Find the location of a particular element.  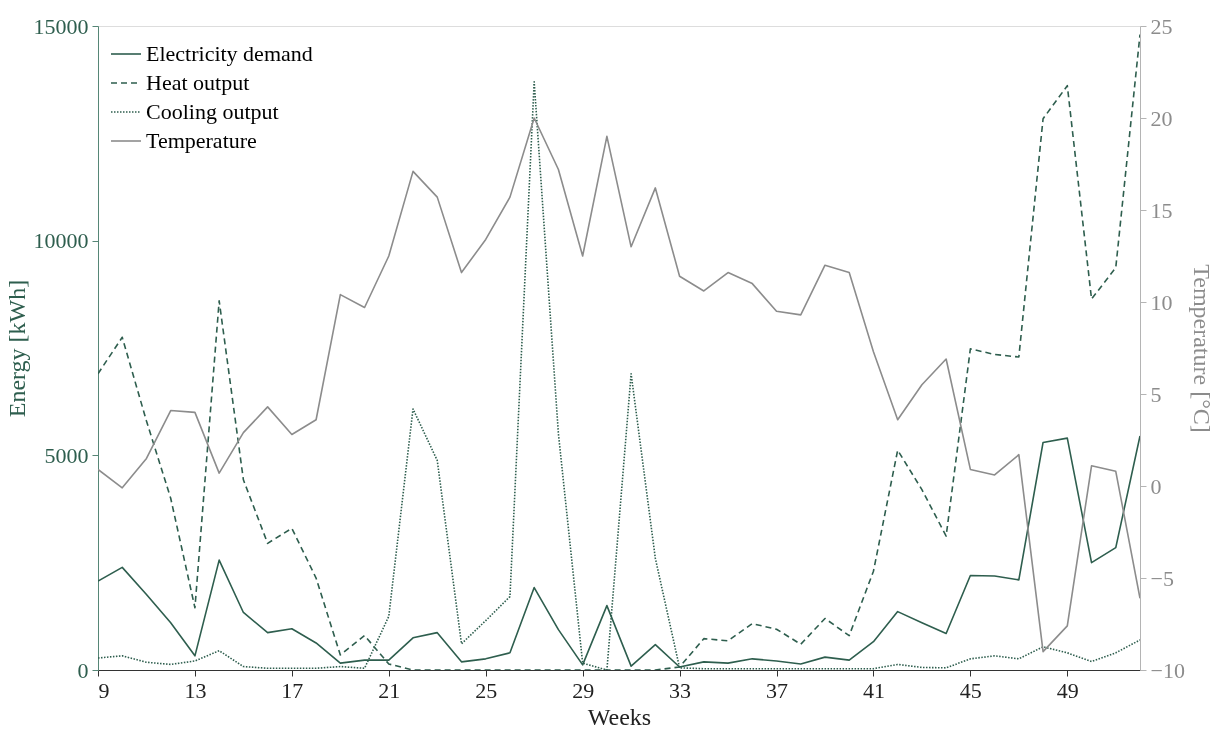

x-tick-label: 9 is located at coordinates (104, 690).